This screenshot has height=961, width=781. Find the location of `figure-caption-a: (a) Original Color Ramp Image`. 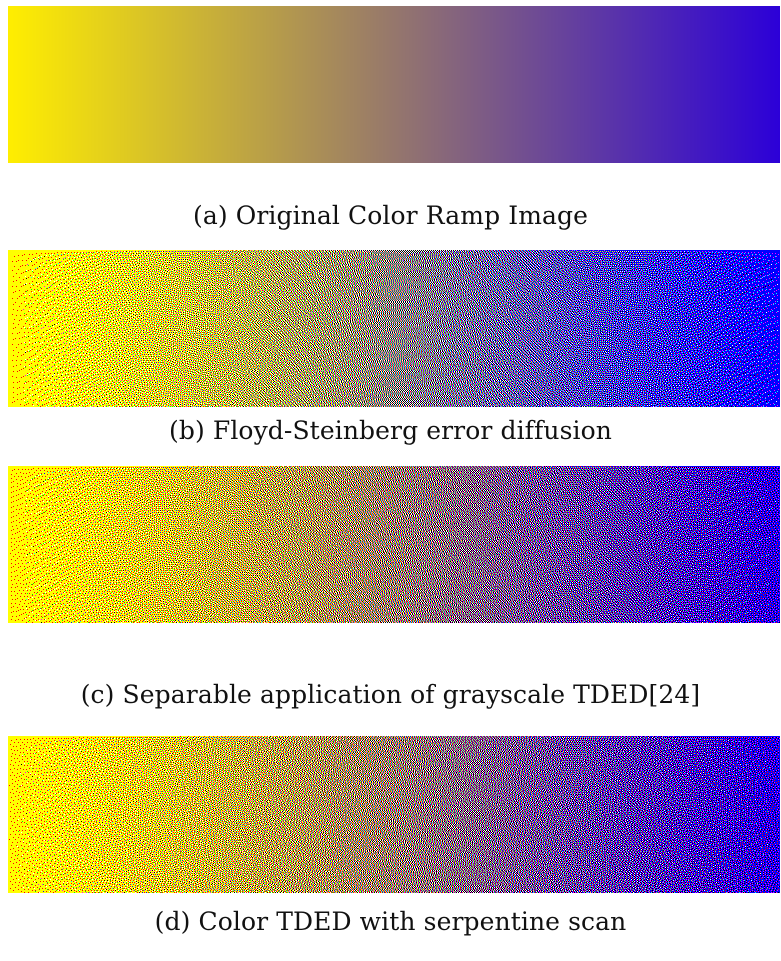

figure-caption-a: (a) Original Color Ramp Image is located at coordinates (390, 215).